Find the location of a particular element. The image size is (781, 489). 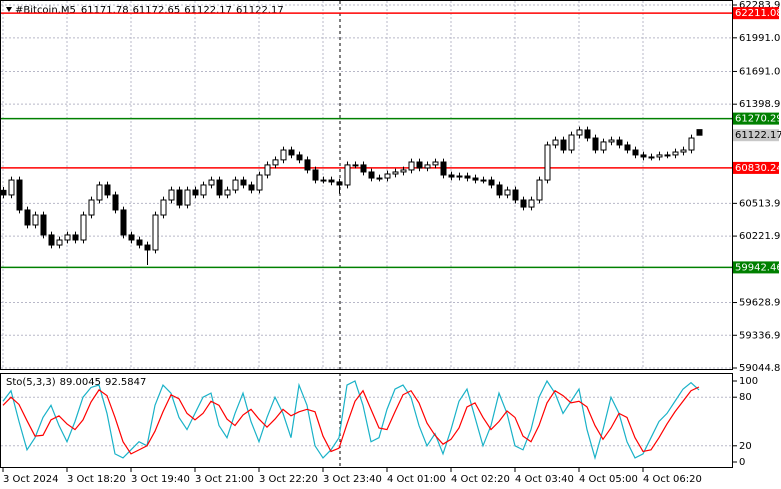

ohlc-high: 61172.65 is located at coordinates (157, 10).